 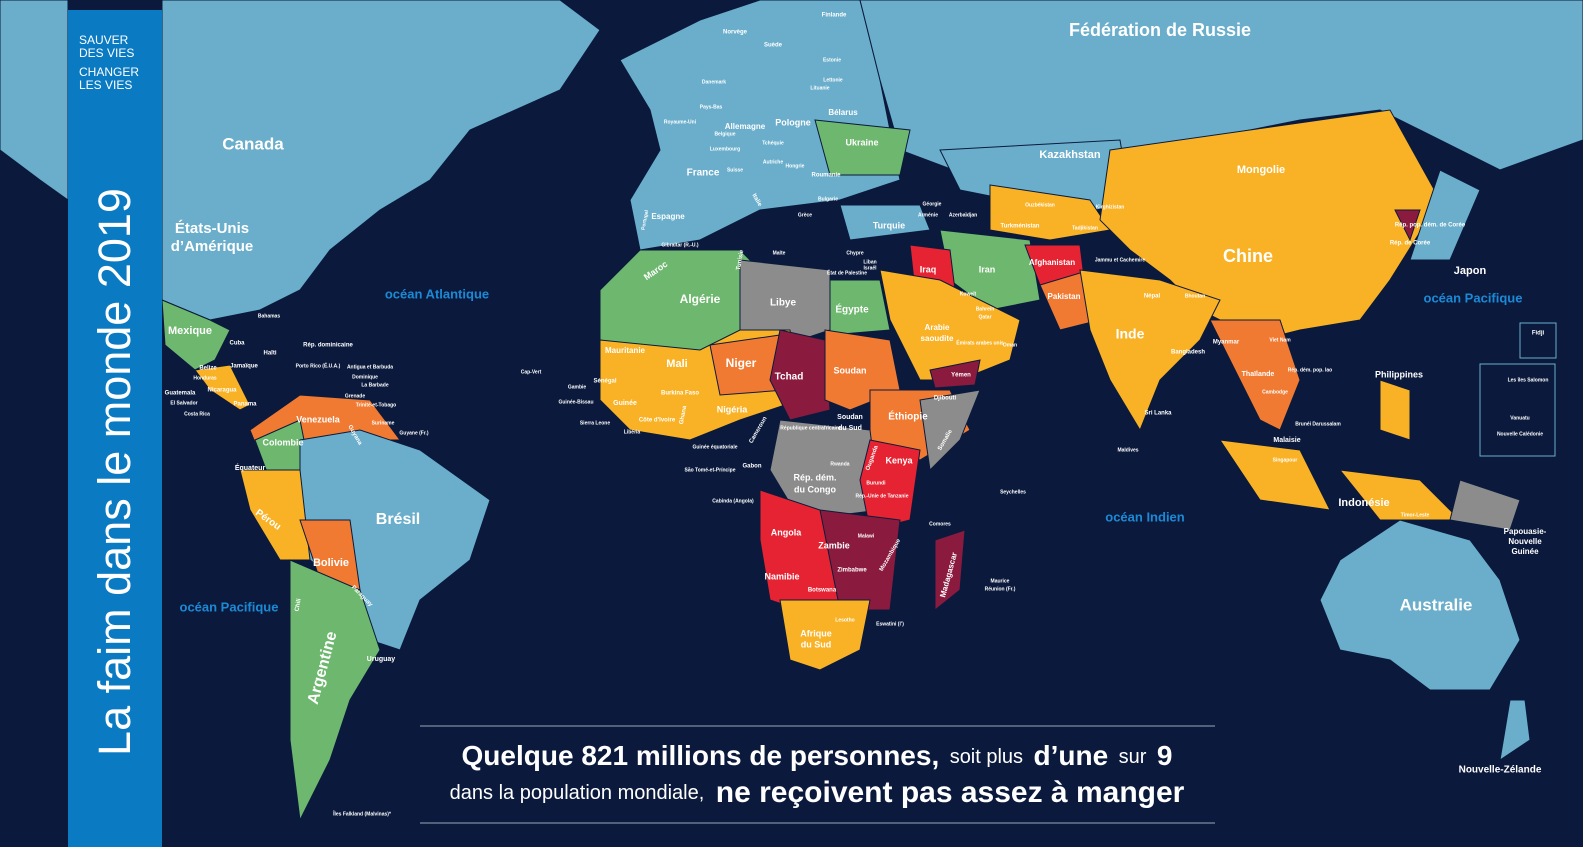 What do you see at coordinates (238, 344) in the screenshot?
I see `country-label: Cuba` at bounding box center [238, 344].